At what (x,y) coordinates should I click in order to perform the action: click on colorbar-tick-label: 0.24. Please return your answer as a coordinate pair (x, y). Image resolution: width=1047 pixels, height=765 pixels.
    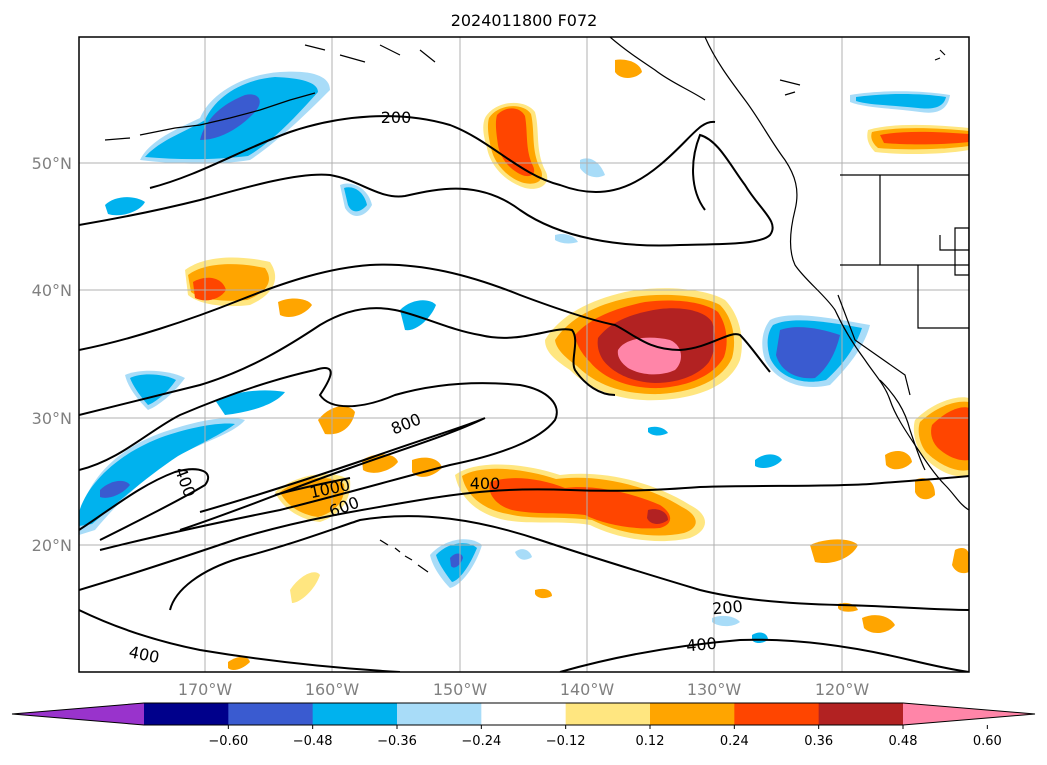
    Looking at the image, I should click on (734, 741).